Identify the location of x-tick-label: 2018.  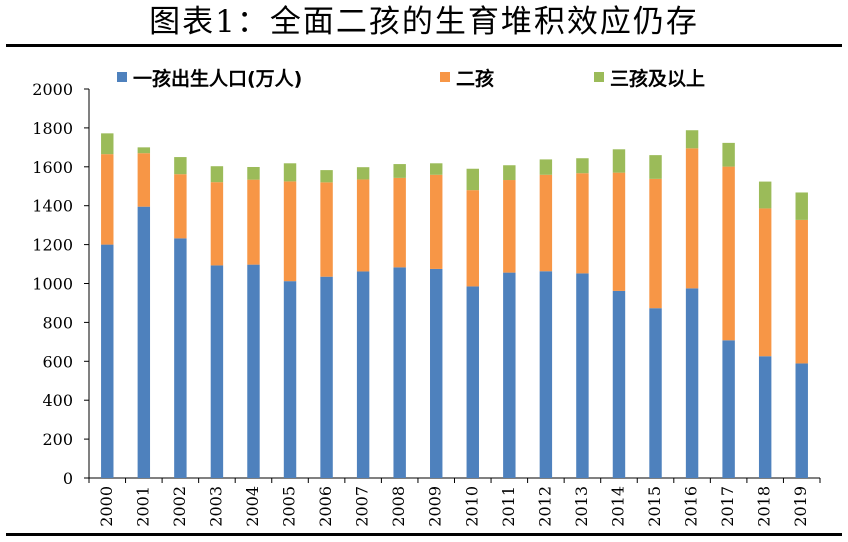
(764, 506).